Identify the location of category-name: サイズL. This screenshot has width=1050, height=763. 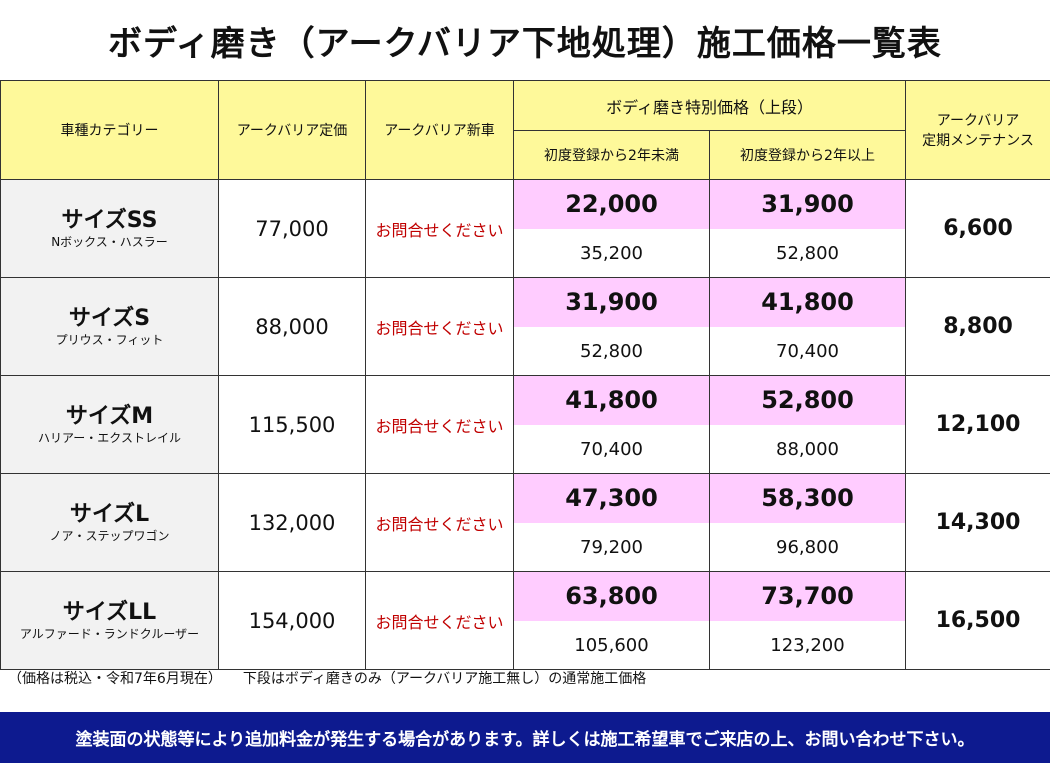
(109, 514).